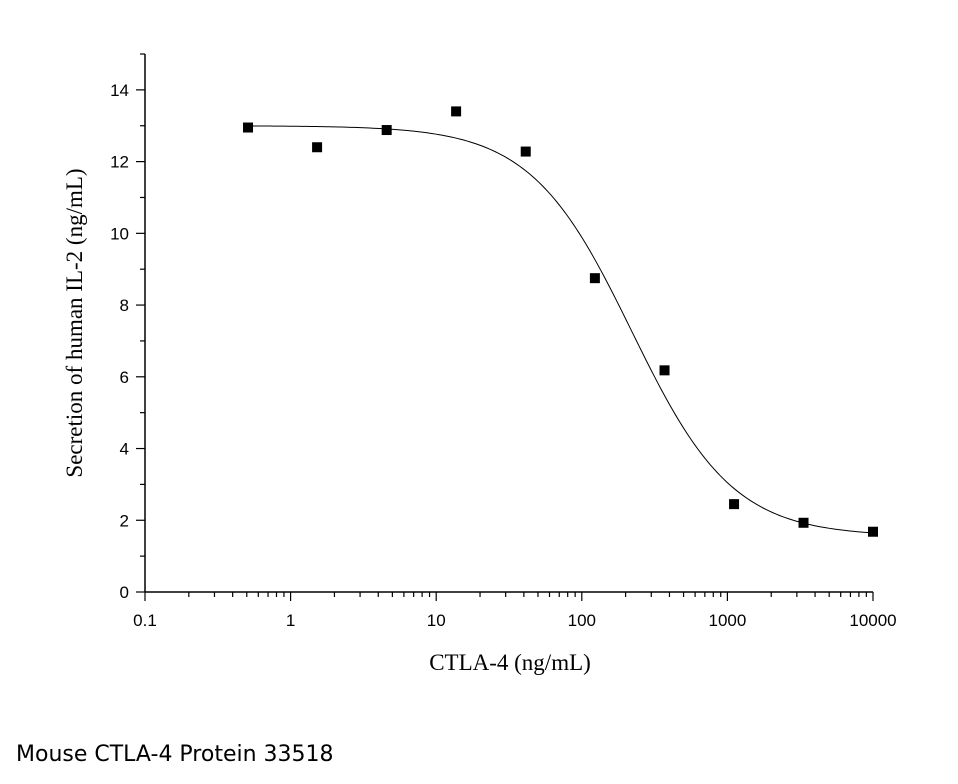 The height and width of the screenshot is (784, 958). Describe the element at coordinates (124, 377) in the screenshot. I see `y-tick-label: 6` at that location.